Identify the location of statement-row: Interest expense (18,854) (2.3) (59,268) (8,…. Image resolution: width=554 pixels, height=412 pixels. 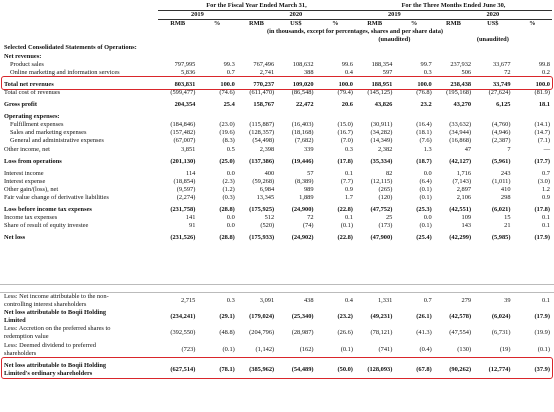
(277, 182).